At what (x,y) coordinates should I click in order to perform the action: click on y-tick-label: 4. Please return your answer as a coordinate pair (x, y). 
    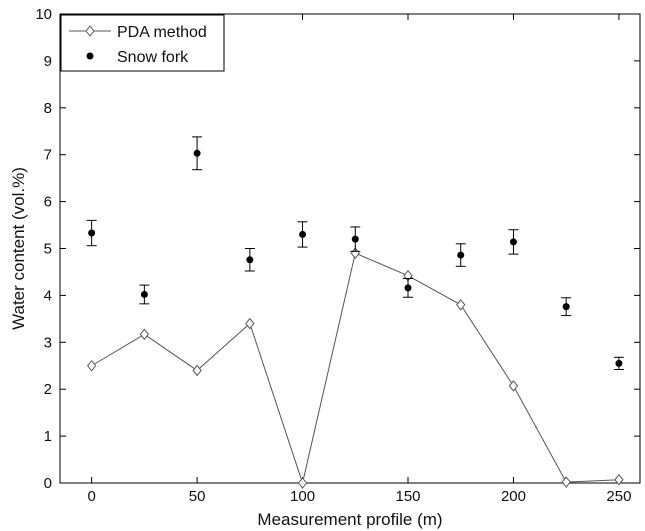
    Looking at the image, I should click on (48, 295).